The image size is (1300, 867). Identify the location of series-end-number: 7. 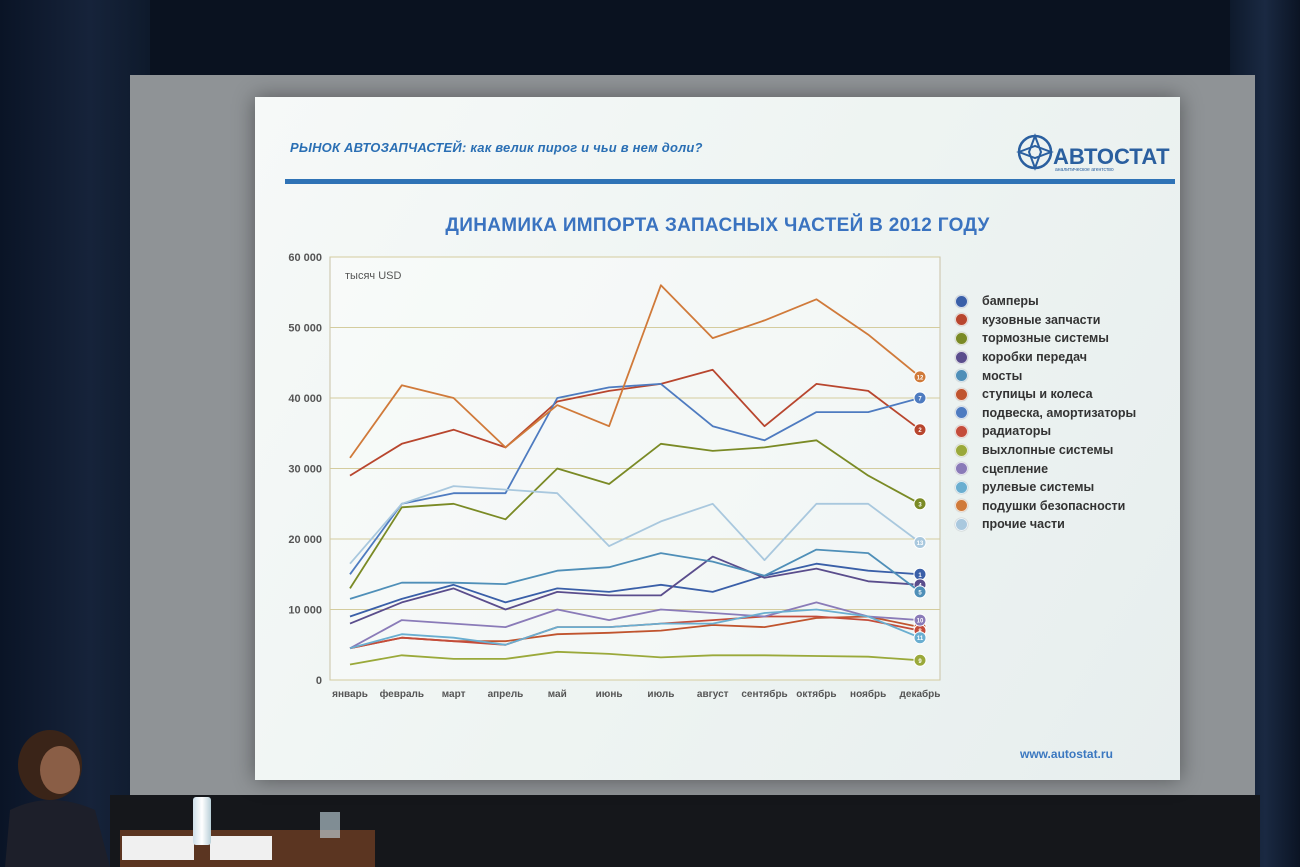
(920, 400).